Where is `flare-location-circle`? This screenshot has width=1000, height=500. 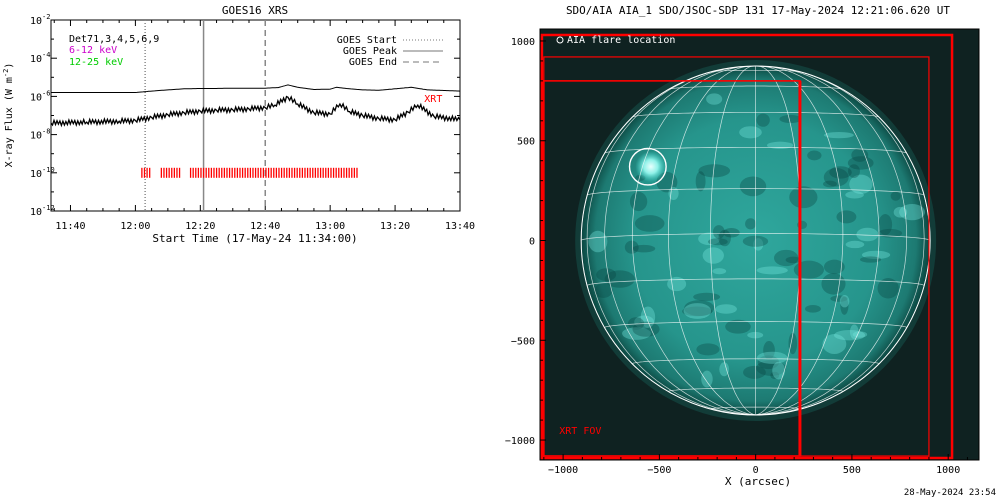 flare-location-circle is located at coordinates (647, 166).